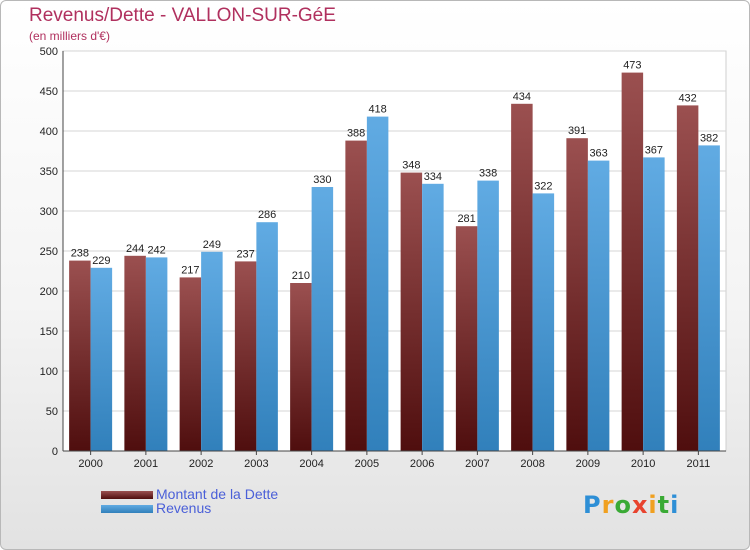  I want to click on data-label-dette-2001: 244, so click(135, 249).